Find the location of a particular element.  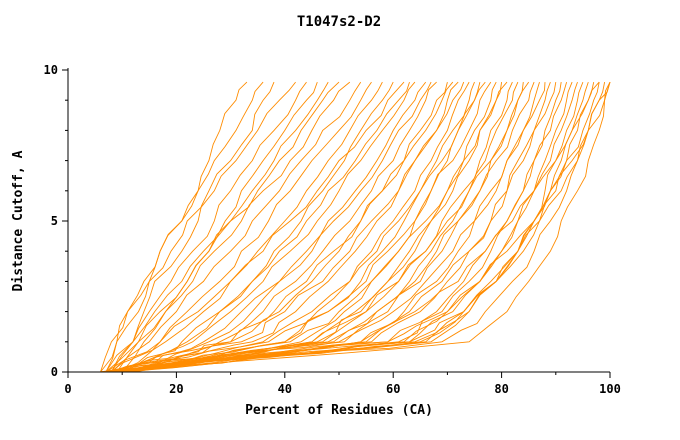

tick-label: 5 is located at coordinates (54, 221).